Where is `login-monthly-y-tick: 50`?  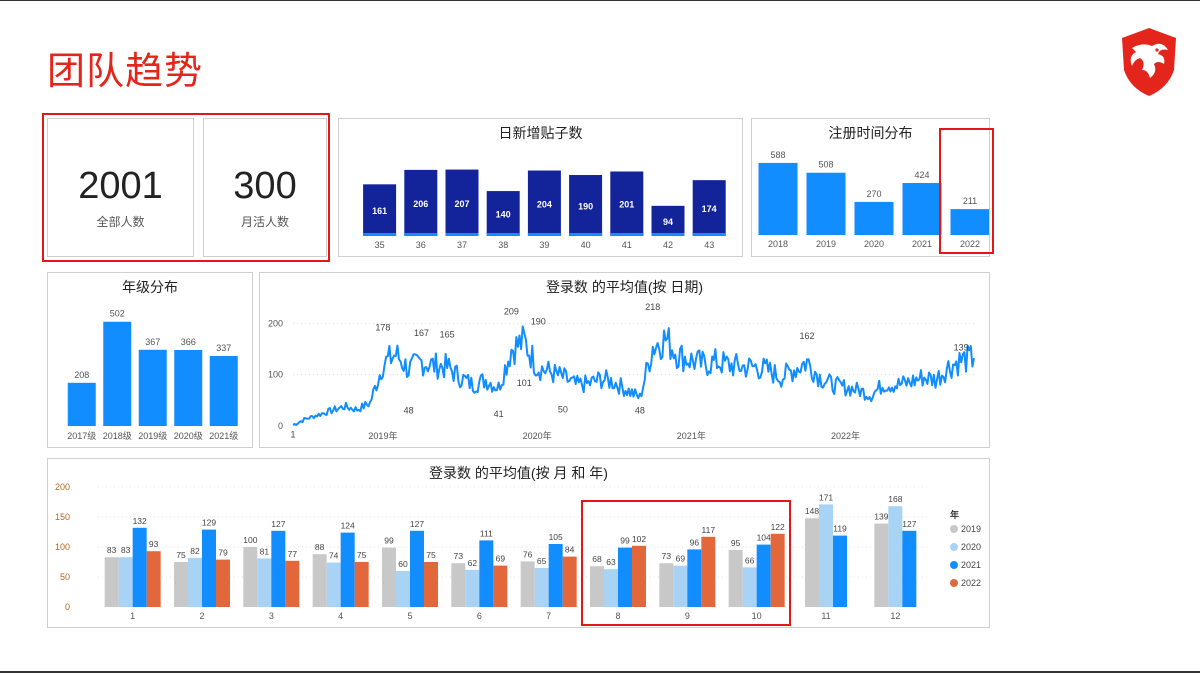 login-monthly-y-tick: 50 is located at coordinates (65, 577).